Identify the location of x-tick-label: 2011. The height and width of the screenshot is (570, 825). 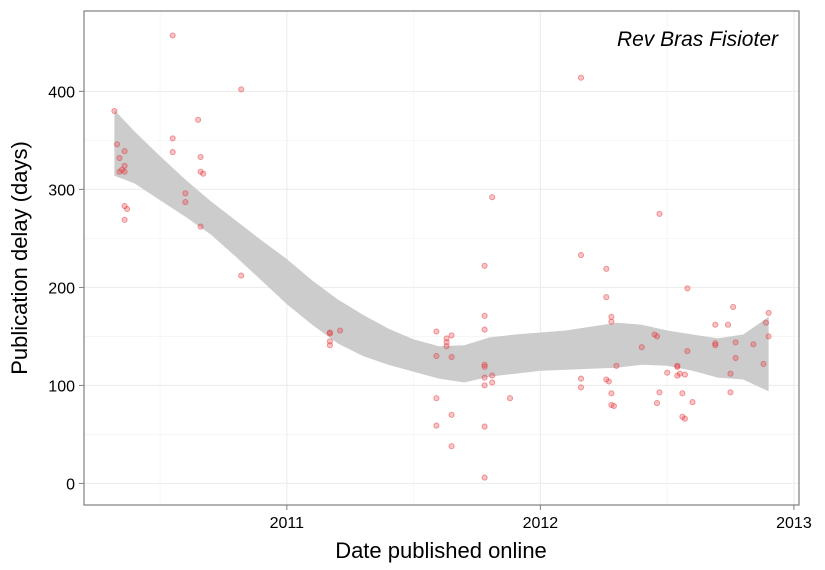
(287, 523).